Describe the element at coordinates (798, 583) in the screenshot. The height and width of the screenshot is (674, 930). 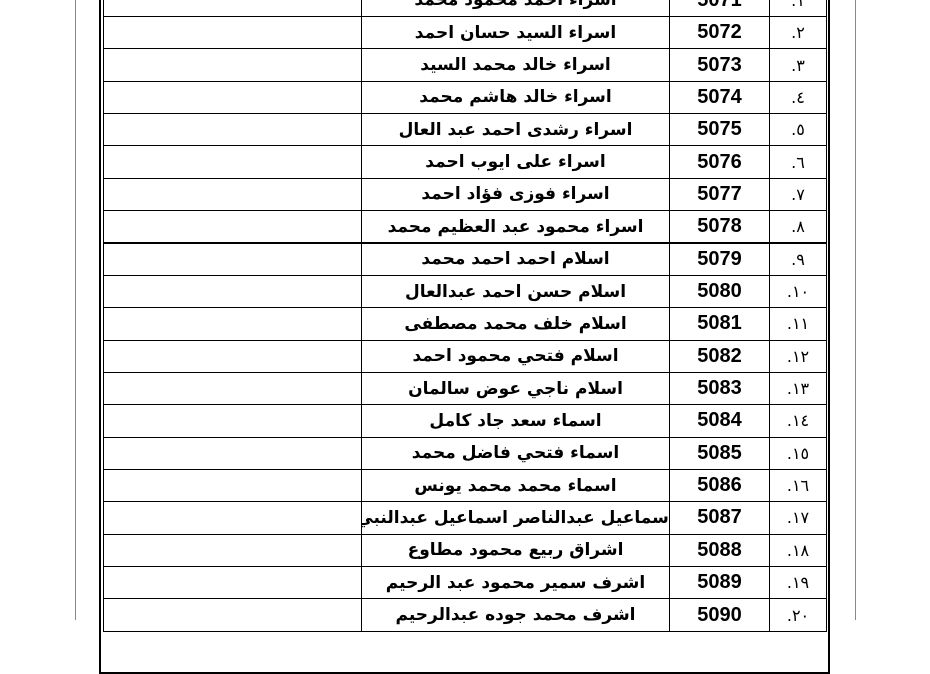
I see `row-index: ١٩.` at that location.